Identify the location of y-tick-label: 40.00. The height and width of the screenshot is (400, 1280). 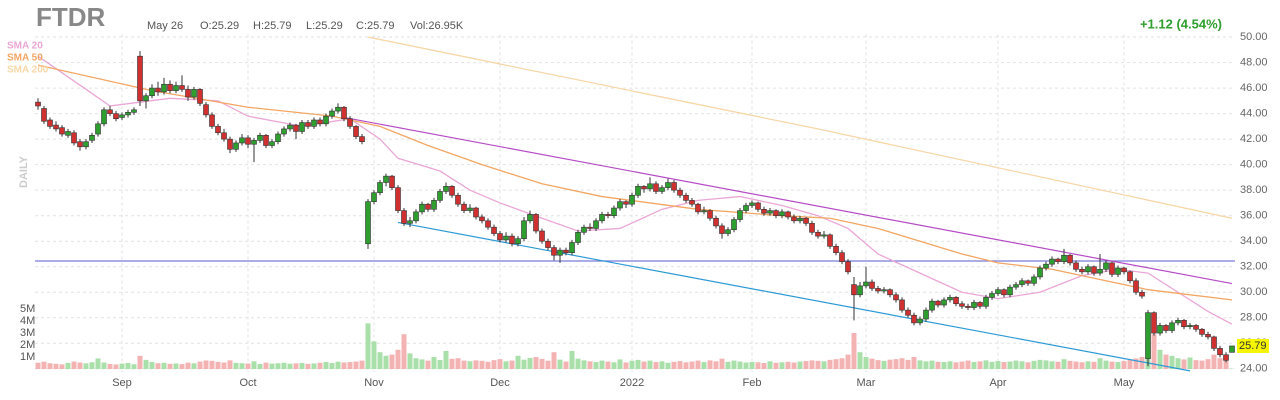
(1254, 165).